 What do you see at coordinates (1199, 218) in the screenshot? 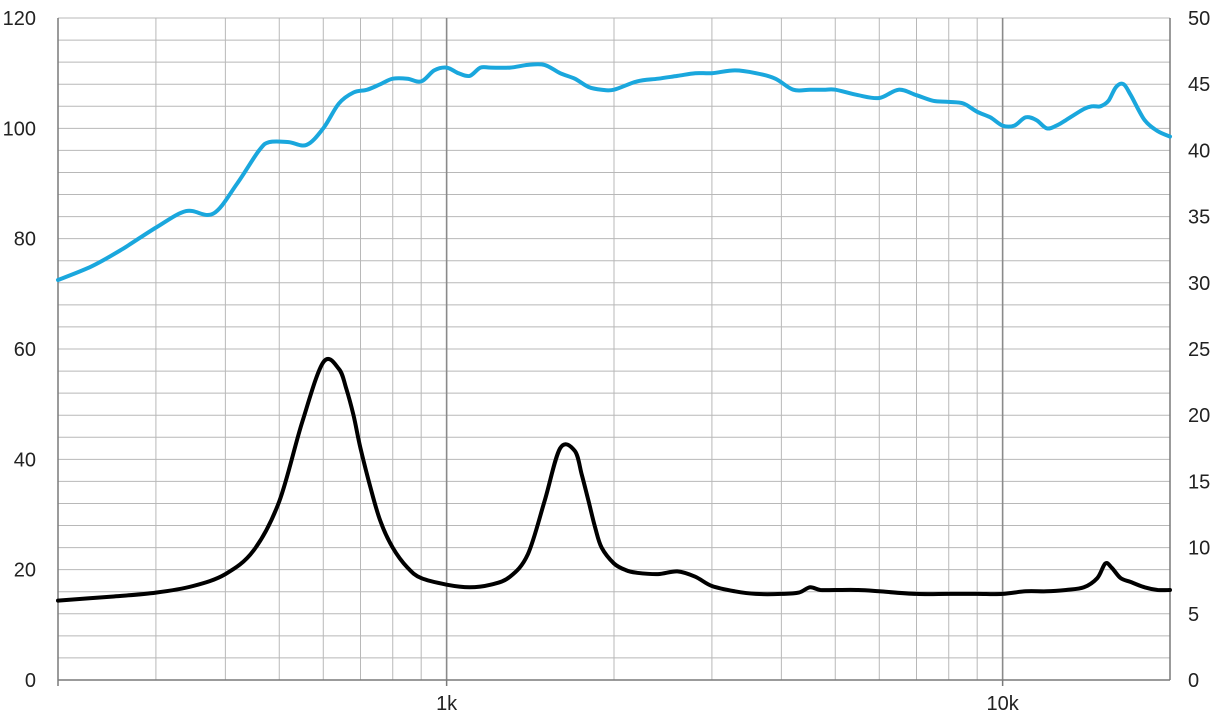
I see `y2-tick-label: 35` at bounding box center [1199, 218].